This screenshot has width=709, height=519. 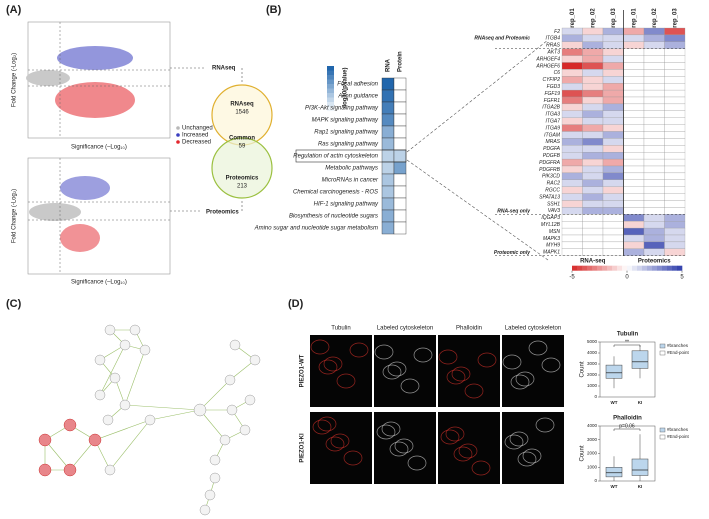 I want to click on pathway-label: Focal adhesion, so click(x=357, y=85).